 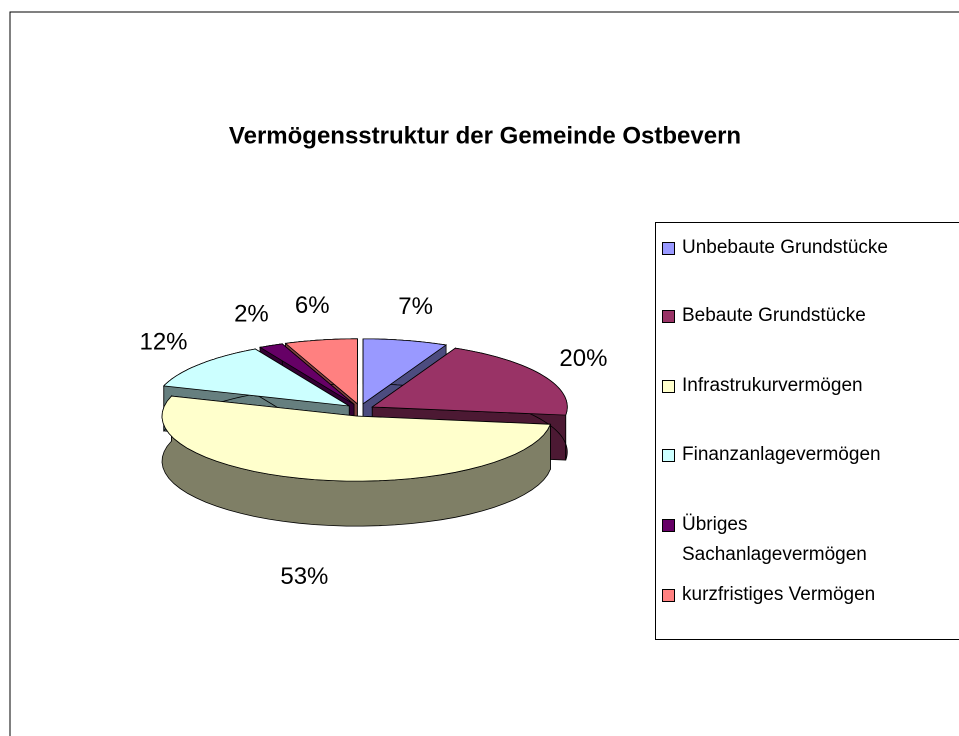 What do you see at coordinates (312, 305) in the screenshot?
I see `data-label: 6%` at bounding box center [312, 305].